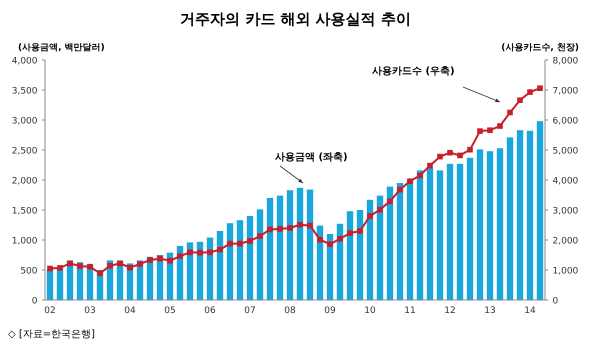 The height and width of the screenshot is (346, 591). What do you see at coordinates (410, 311) in the screenshot?
I see `x-tick-label: 11` at bounding box center [410, 311].